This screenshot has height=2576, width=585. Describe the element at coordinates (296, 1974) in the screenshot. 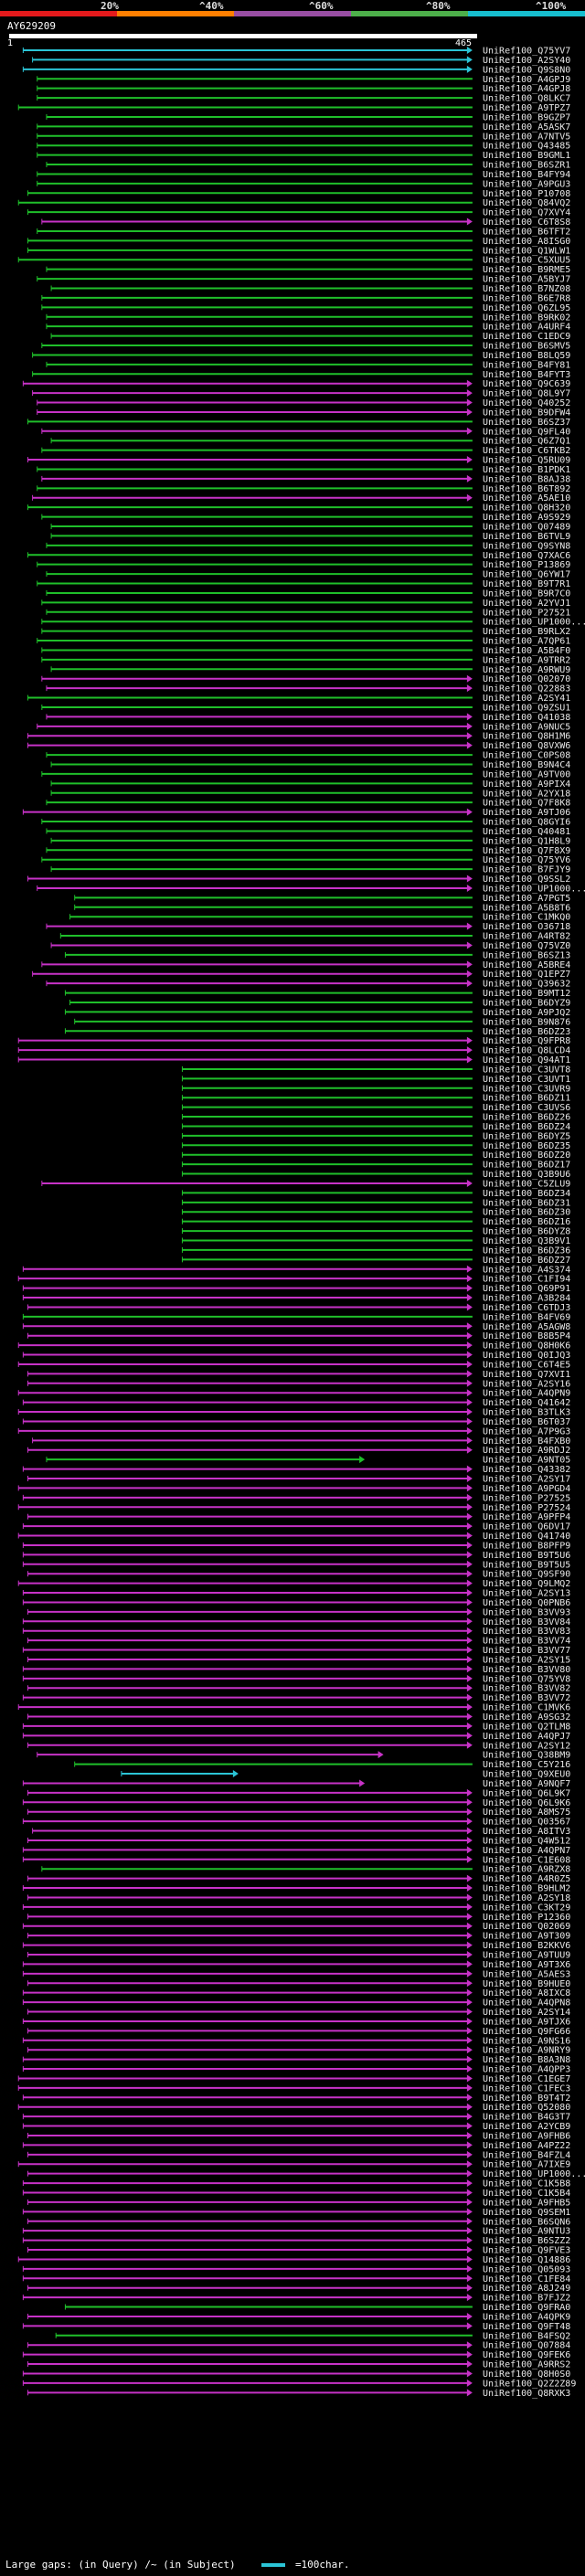

I see `hit-row: UniRef100_A5AES3` at that location.